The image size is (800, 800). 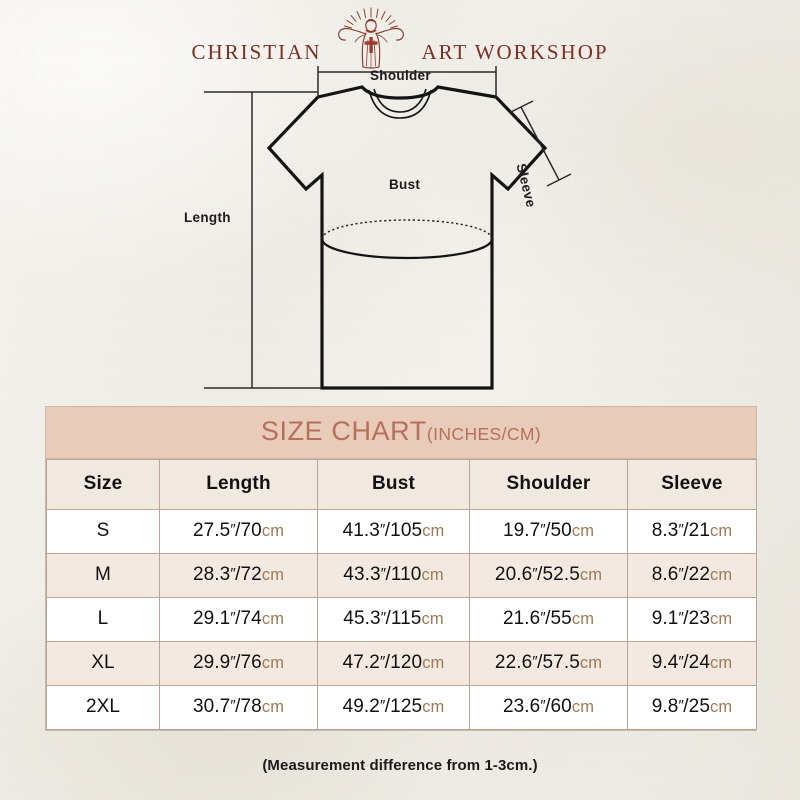 I want to click on cell-sleeve: 8.6″/22cm, so click(x=692, y=575).